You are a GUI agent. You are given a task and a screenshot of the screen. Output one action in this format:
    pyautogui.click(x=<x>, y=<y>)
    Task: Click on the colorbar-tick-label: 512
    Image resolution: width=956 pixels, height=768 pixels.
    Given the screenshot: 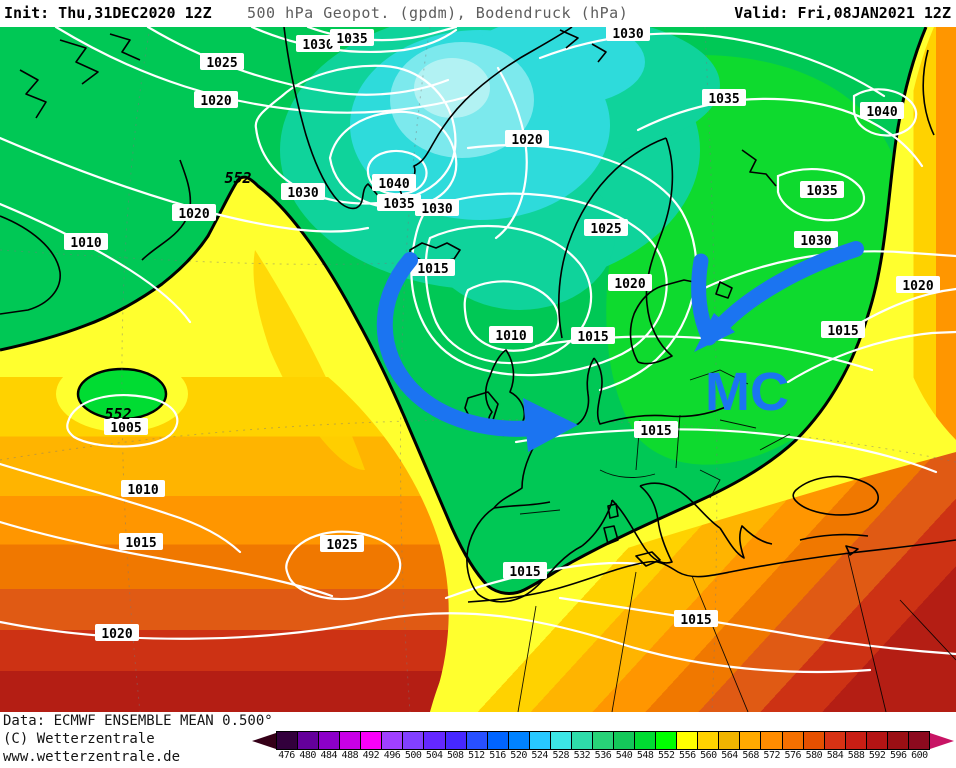 What is the action you would take?
    pyautogui.click(x=476, y=755)
    